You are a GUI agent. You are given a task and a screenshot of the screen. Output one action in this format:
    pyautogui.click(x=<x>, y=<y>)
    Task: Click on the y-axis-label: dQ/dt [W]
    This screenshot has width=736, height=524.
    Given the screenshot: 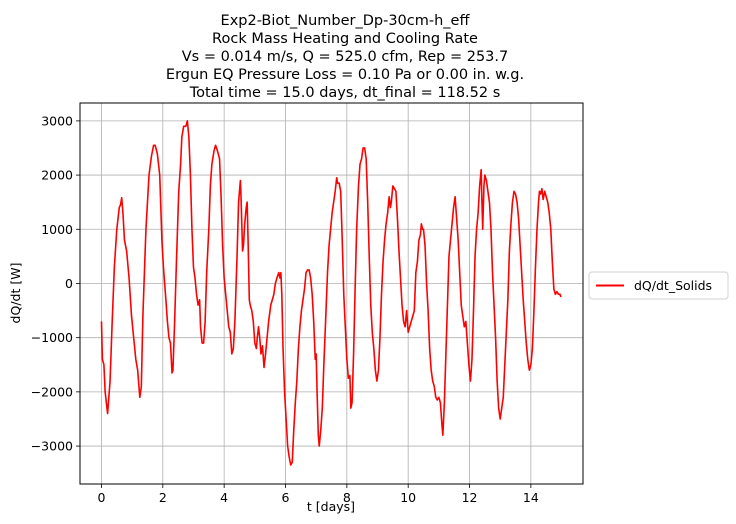 What is the action you would take?
    pyautogui.click(x=15, y=293)
    